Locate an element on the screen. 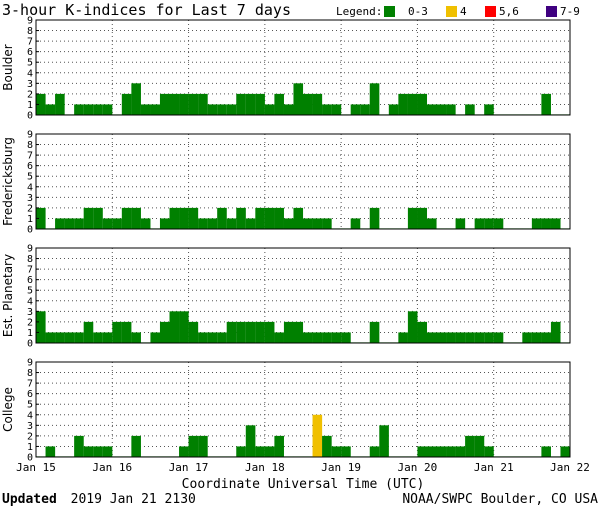  x-tick-label: Jan 17 is located at coordinates (189, 467).